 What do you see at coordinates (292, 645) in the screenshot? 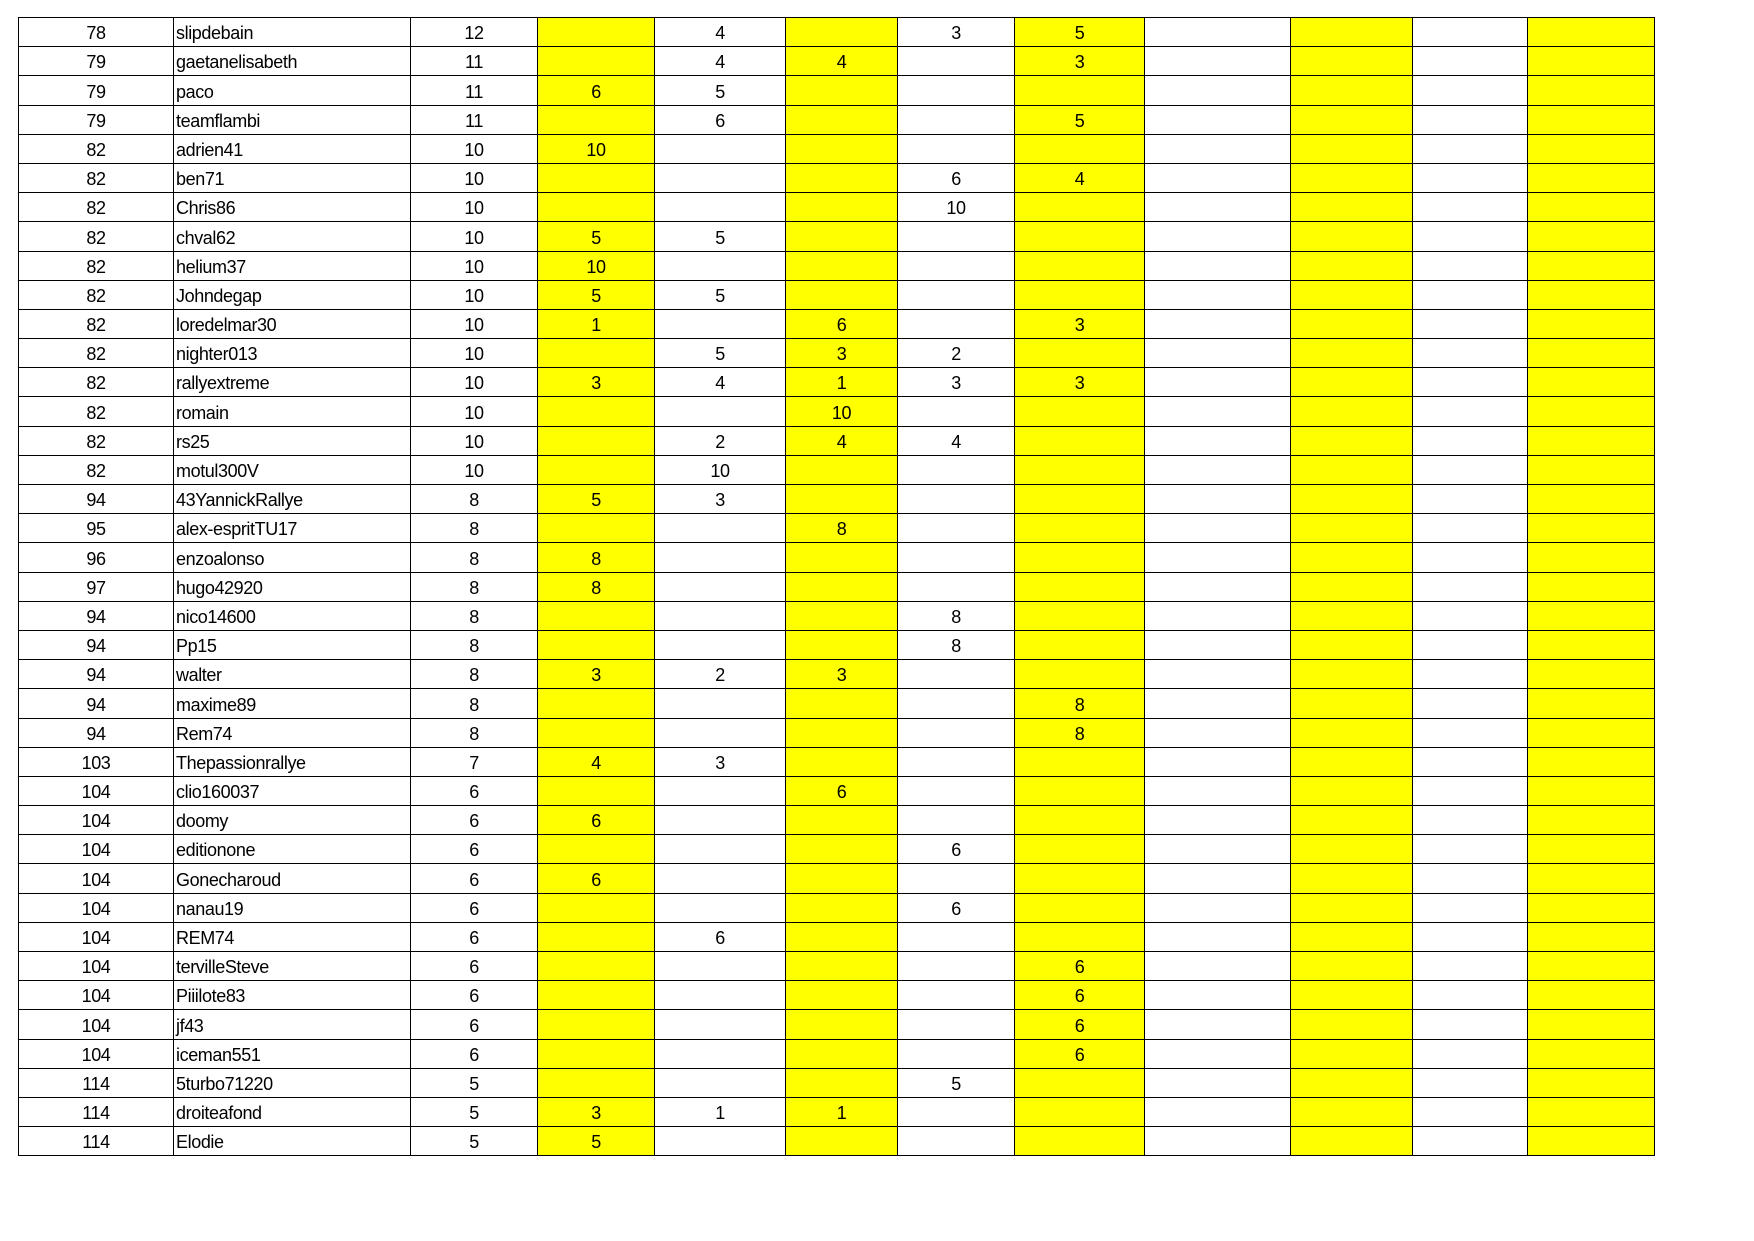
I see `name-cell: Pp15` at bounding box center [292, 645].